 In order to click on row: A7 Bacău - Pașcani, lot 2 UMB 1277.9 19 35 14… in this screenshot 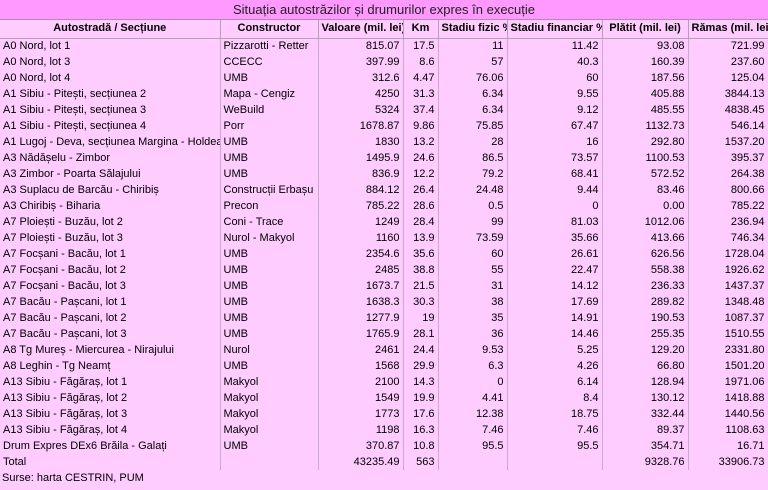, I will do `click(384, 318)`.